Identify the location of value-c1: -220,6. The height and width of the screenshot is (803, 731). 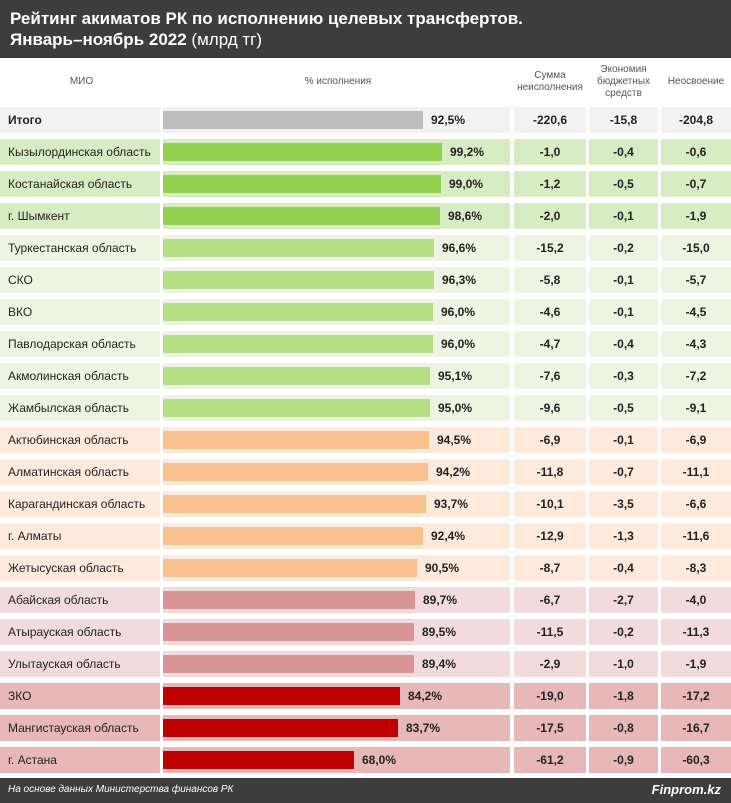
(550, 120).